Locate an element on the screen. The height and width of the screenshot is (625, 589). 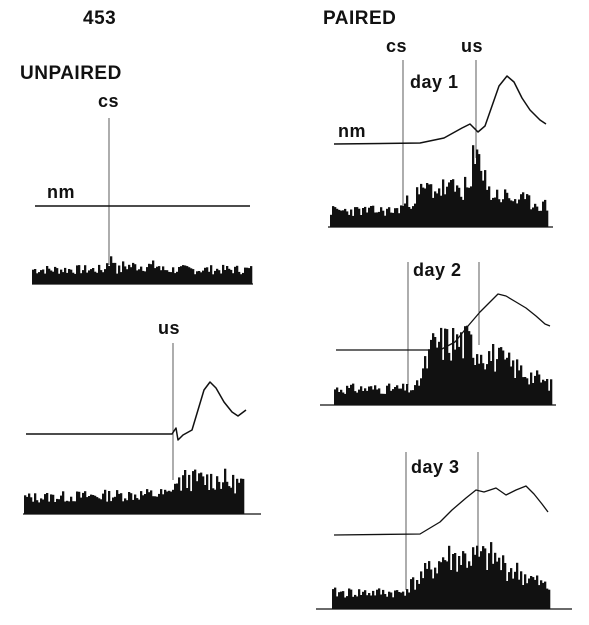
unpaired-us-nm-trace is located at coordinates (136, 411).